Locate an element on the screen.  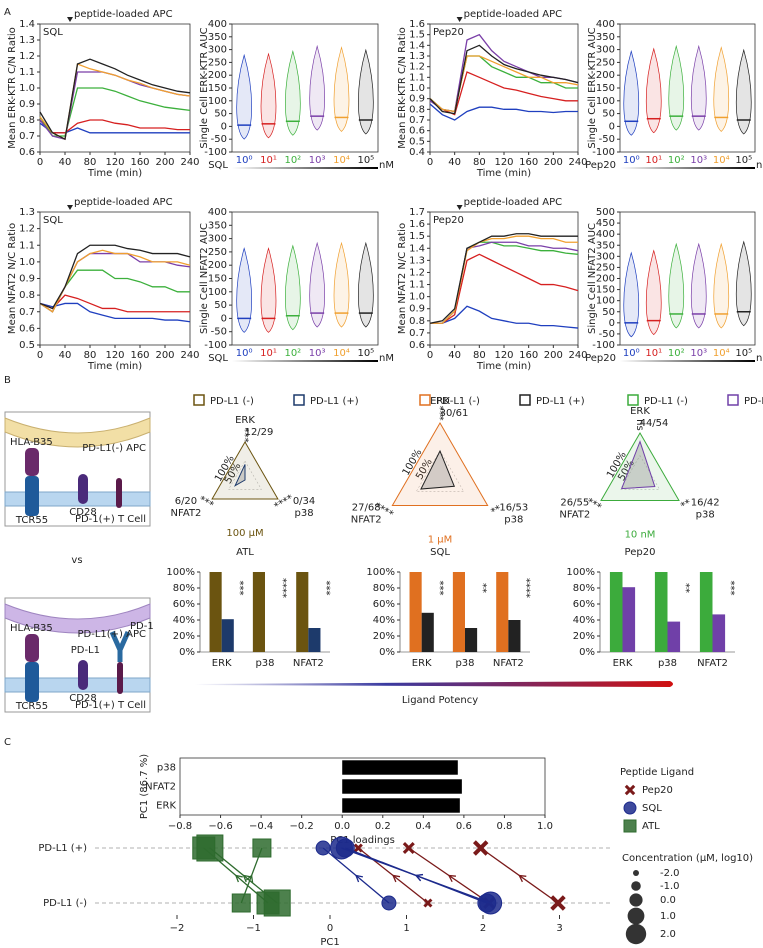
cd28 is located at coordinates (83, 489).